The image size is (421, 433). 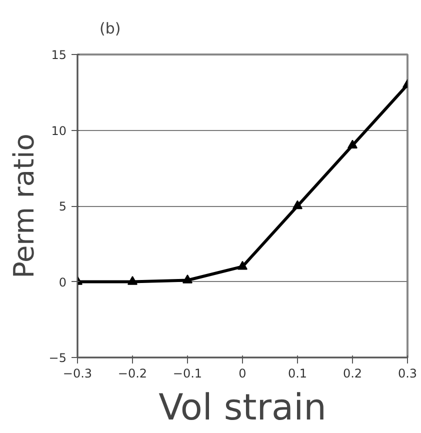 I want to click on x-tick-label: 0.2, so click(x=352, y=373).